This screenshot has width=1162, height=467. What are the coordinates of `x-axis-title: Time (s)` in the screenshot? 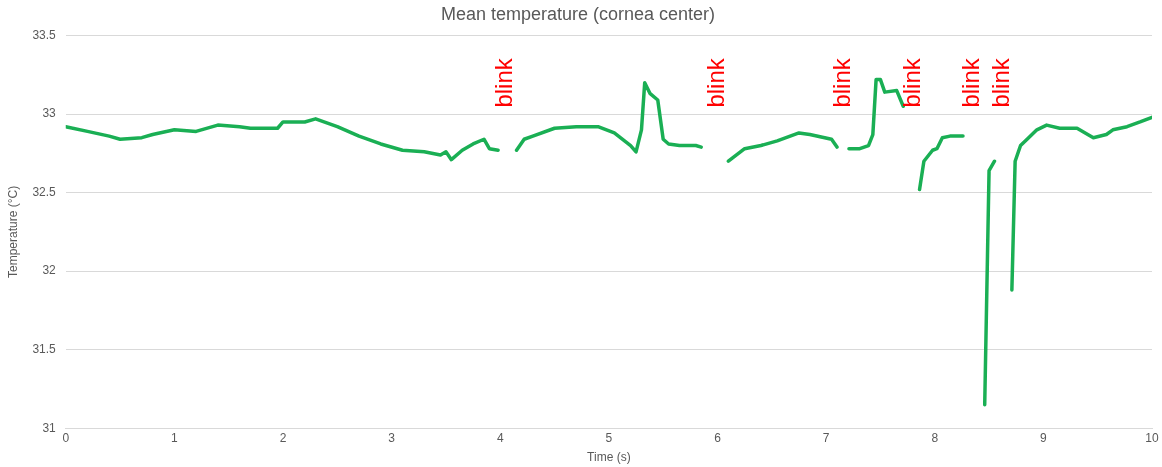 It's located at (609, 457).